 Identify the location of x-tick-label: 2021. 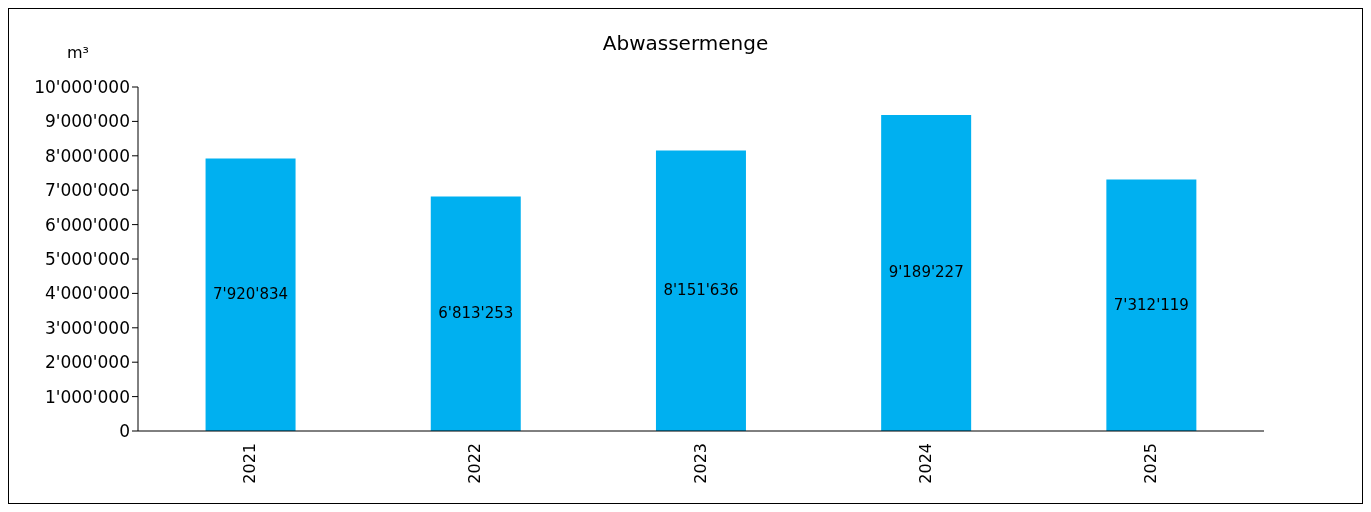
(250, 463).